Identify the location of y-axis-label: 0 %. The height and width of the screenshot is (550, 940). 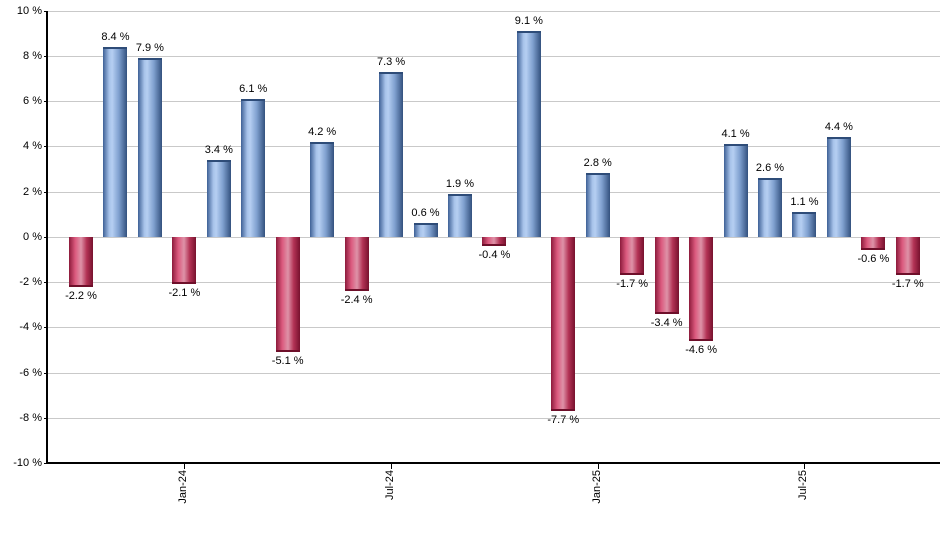
(32, 236).